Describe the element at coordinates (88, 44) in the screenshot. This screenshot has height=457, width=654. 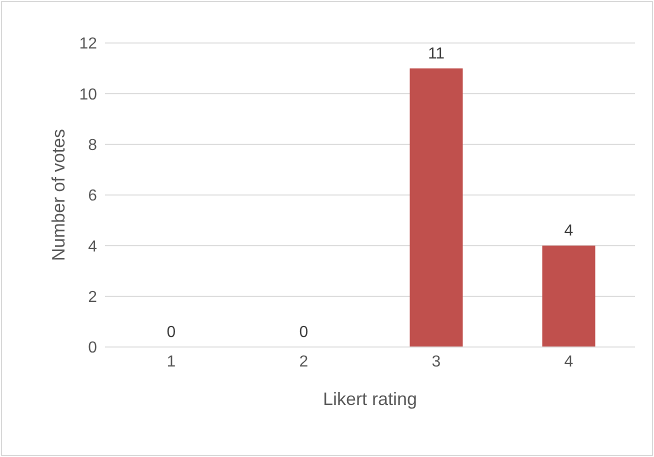
I see `y-tick-label: 12` at that location.